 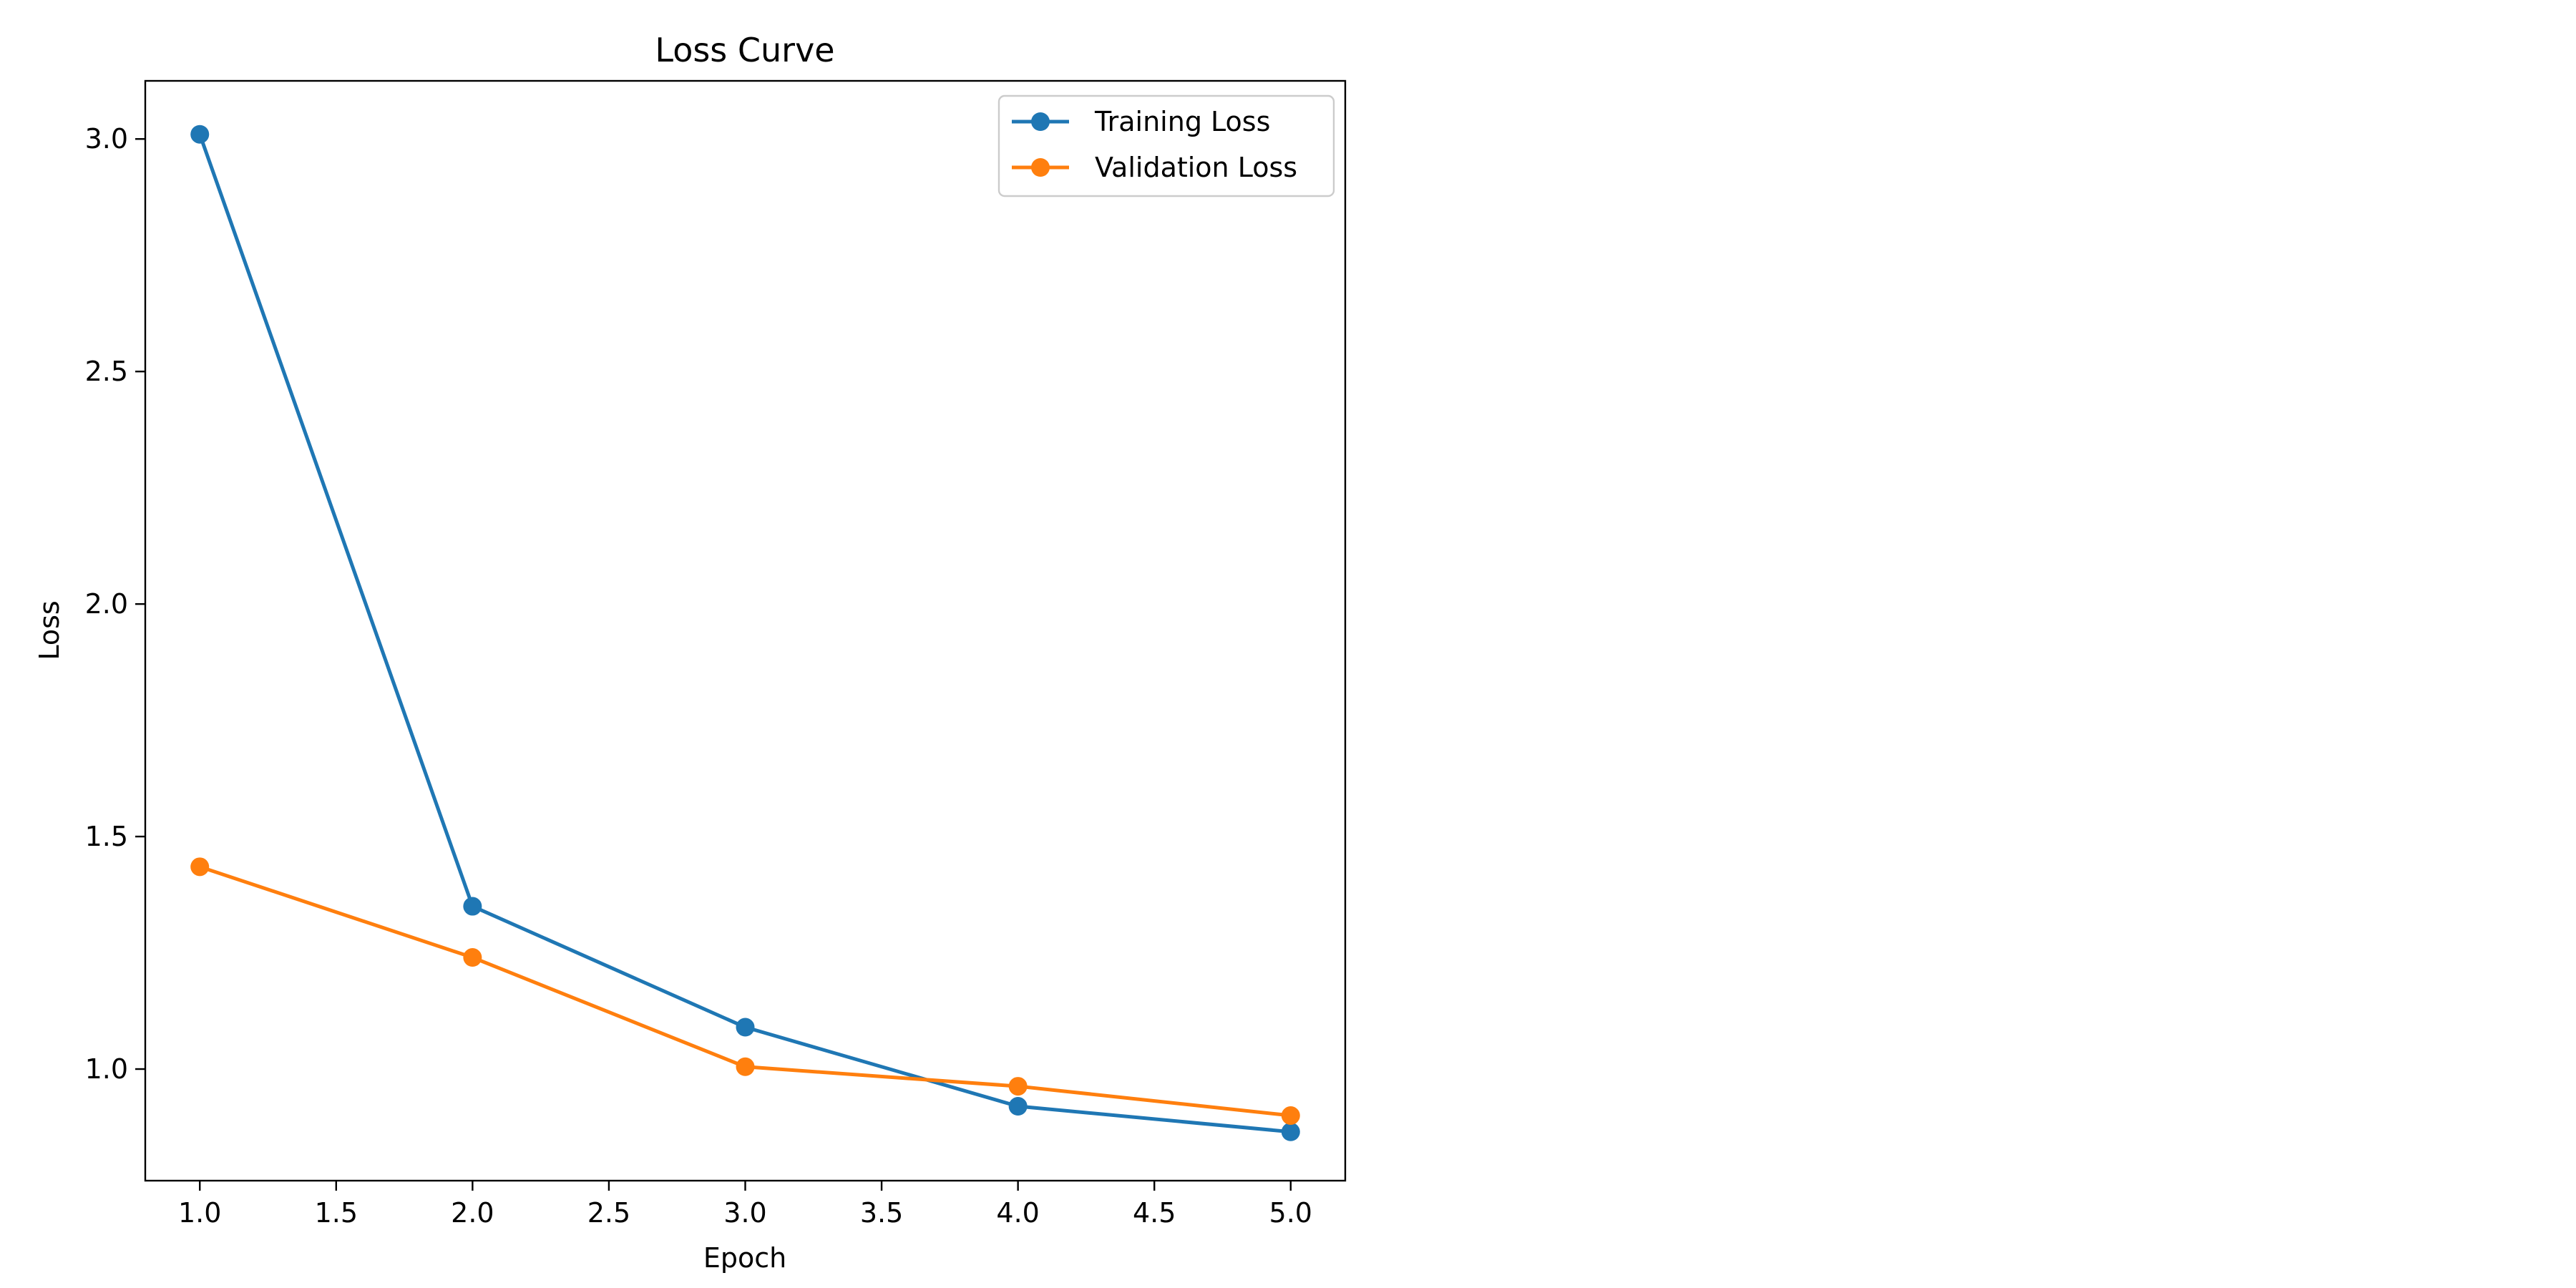 I want to click on y-axis: 1.0 1.5 2.0 2.5 3.0, so click(x=115, y=604).